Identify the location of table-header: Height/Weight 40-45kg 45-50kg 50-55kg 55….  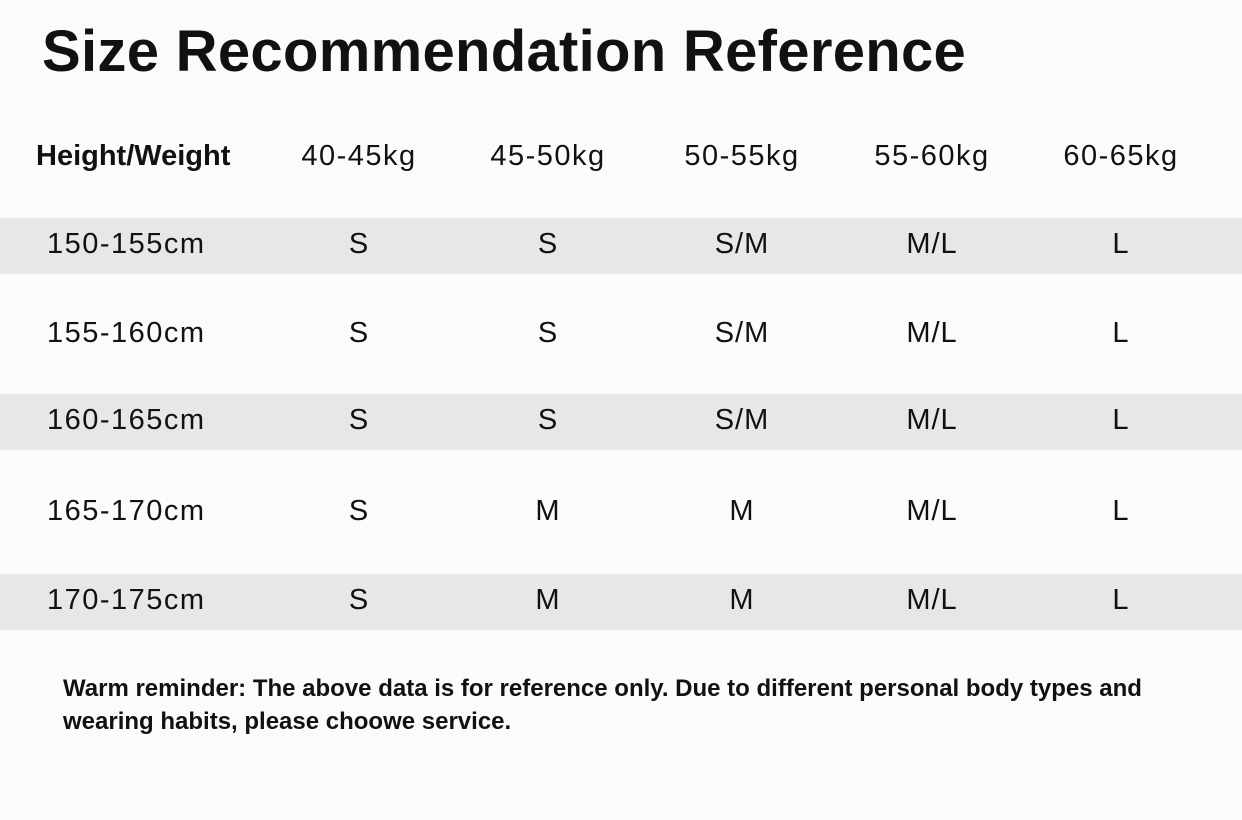
(621, 160).